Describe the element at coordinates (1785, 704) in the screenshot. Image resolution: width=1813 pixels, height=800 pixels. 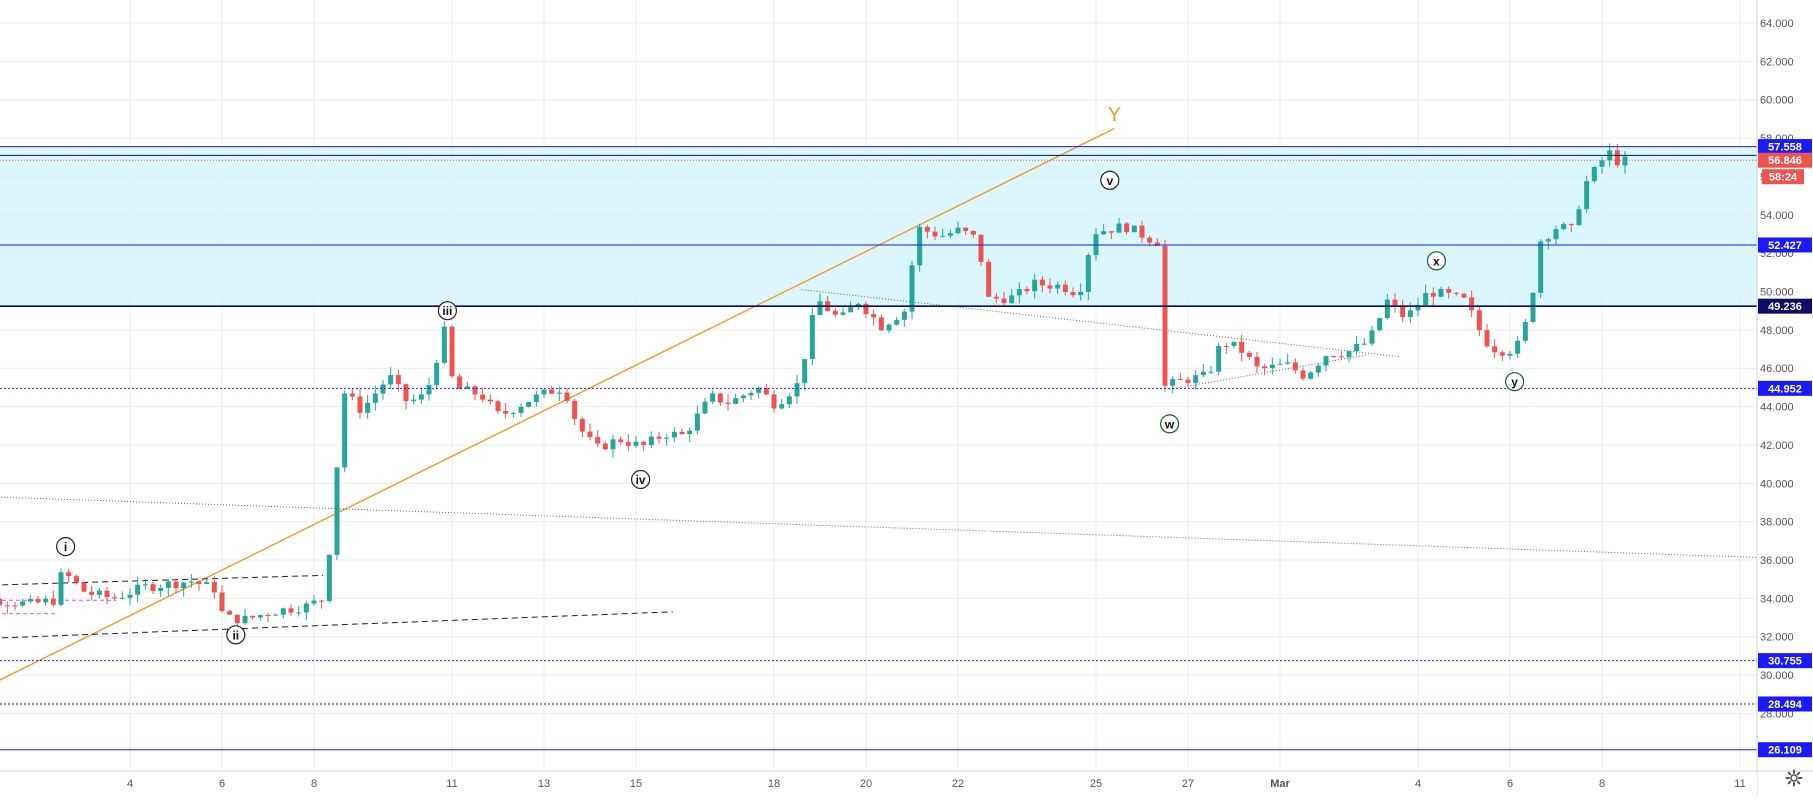
I see `level-price-tag: 28.494` at that location.